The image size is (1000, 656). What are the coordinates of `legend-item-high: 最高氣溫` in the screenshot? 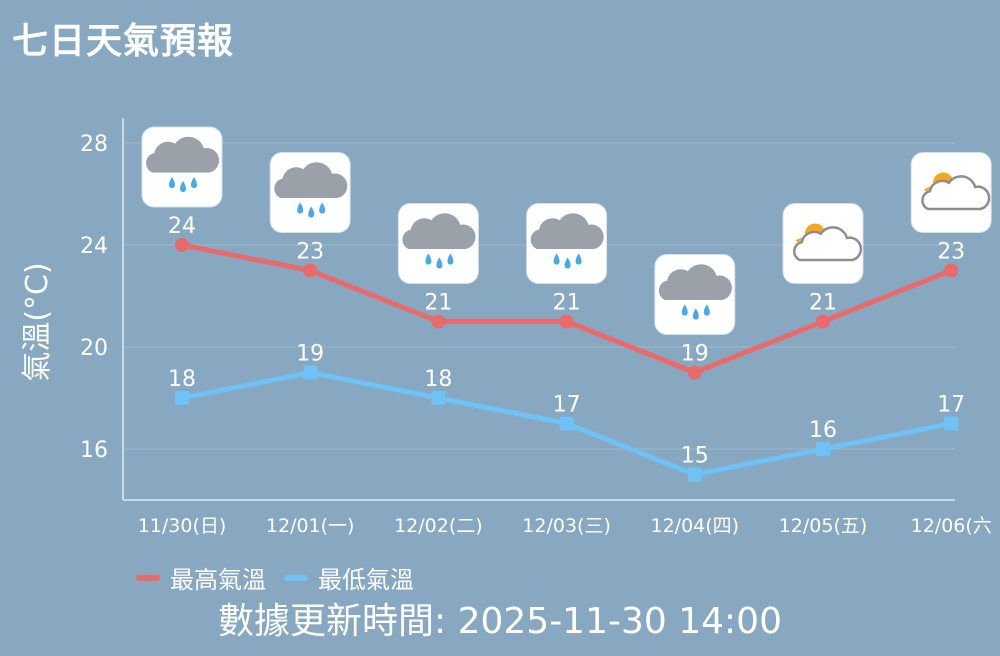 It's located at (201, 577).